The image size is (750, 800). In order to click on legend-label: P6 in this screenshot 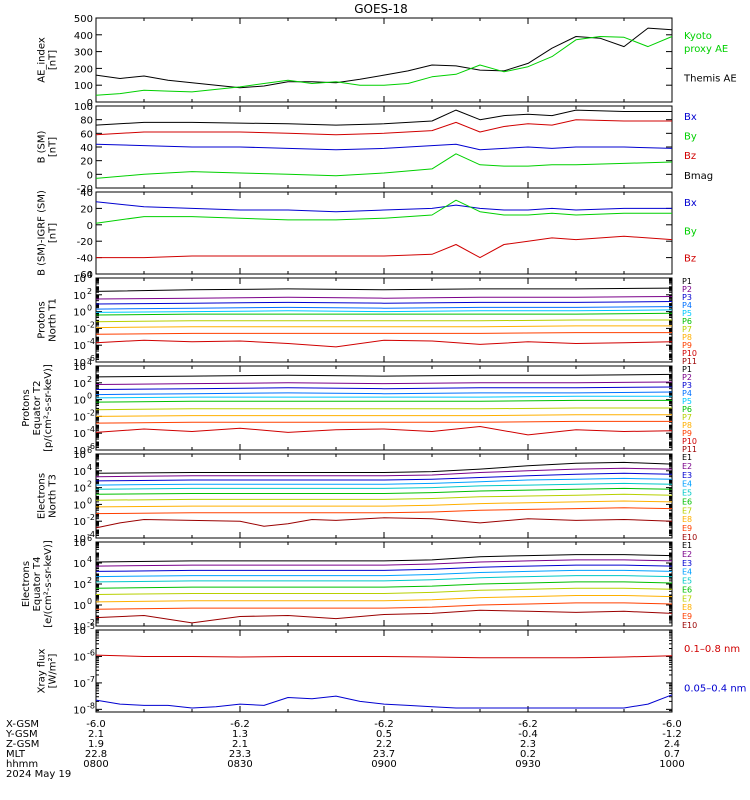, I will do `click(687, 409)`.